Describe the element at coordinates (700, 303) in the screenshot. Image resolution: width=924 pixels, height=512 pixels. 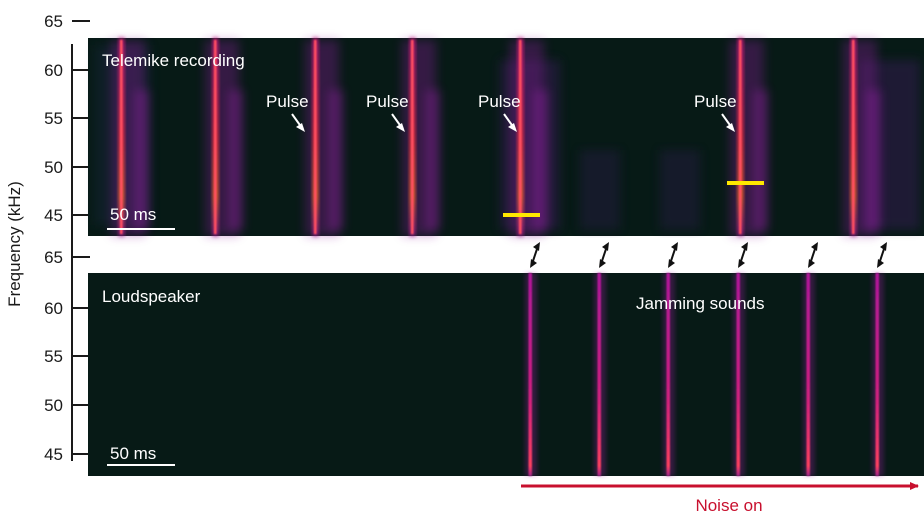
I see `jamming-label: Jamming sounds` at that location.